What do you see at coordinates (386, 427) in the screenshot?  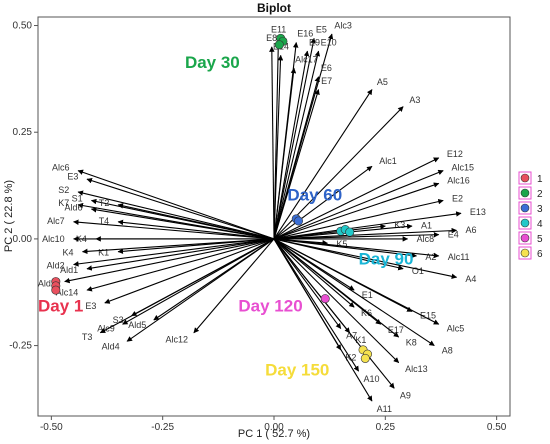 I see `x-tick-label: 0.25` at bounding box center [386, 427].